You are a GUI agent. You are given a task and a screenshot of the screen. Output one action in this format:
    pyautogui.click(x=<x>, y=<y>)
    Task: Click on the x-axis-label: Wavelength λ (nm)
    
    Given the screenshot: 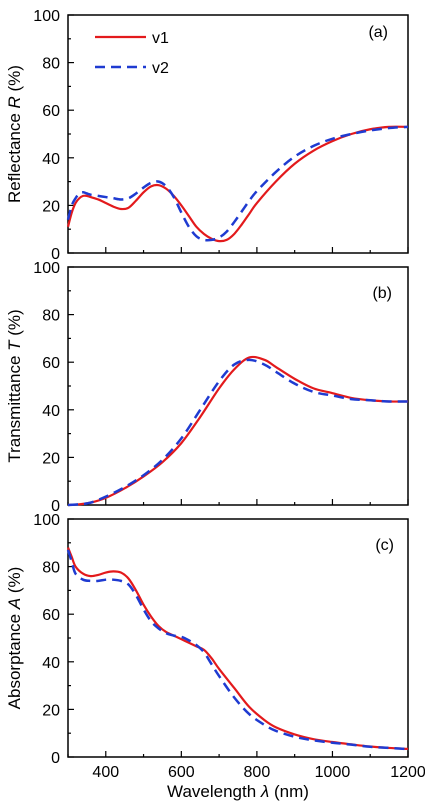 What is the action you would take?
    pyautogui.click(x=238, y=791)
    